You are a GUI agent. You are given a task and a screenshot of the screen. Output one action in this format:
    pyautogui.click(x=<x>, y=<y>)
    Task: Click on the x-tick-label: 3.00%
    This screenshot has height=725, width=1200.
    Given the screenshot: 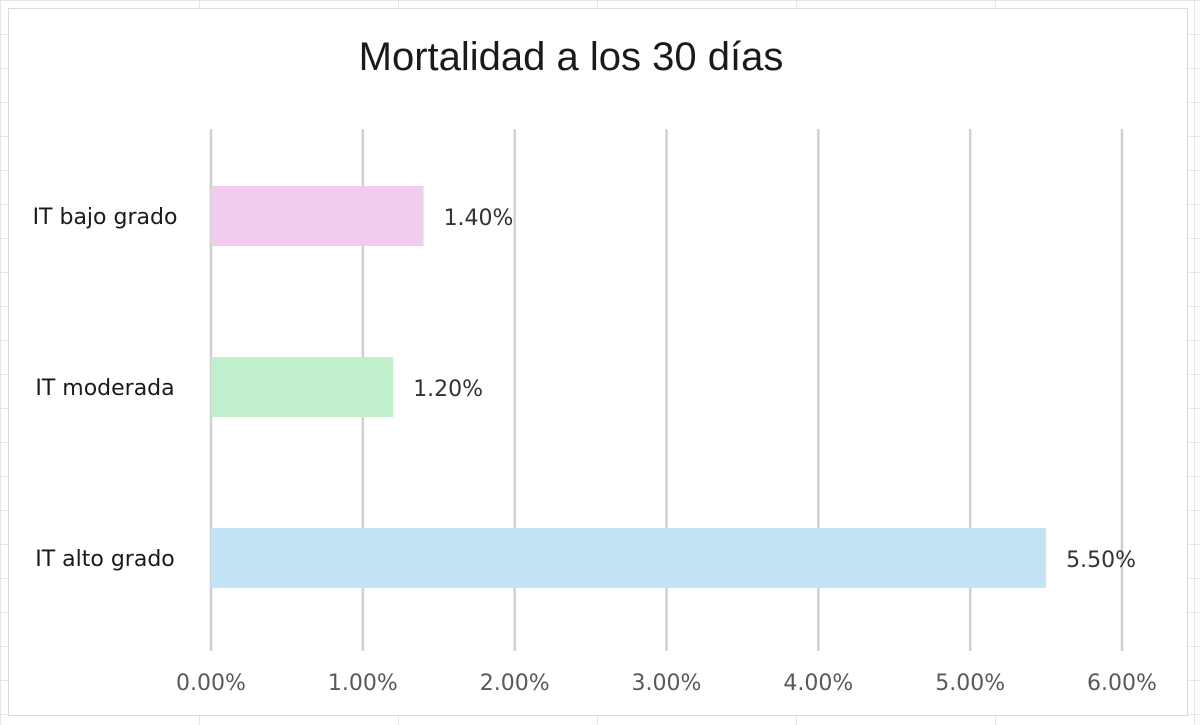 What is the action you would take?
    pyautogui.click(x=667, y=683)
    